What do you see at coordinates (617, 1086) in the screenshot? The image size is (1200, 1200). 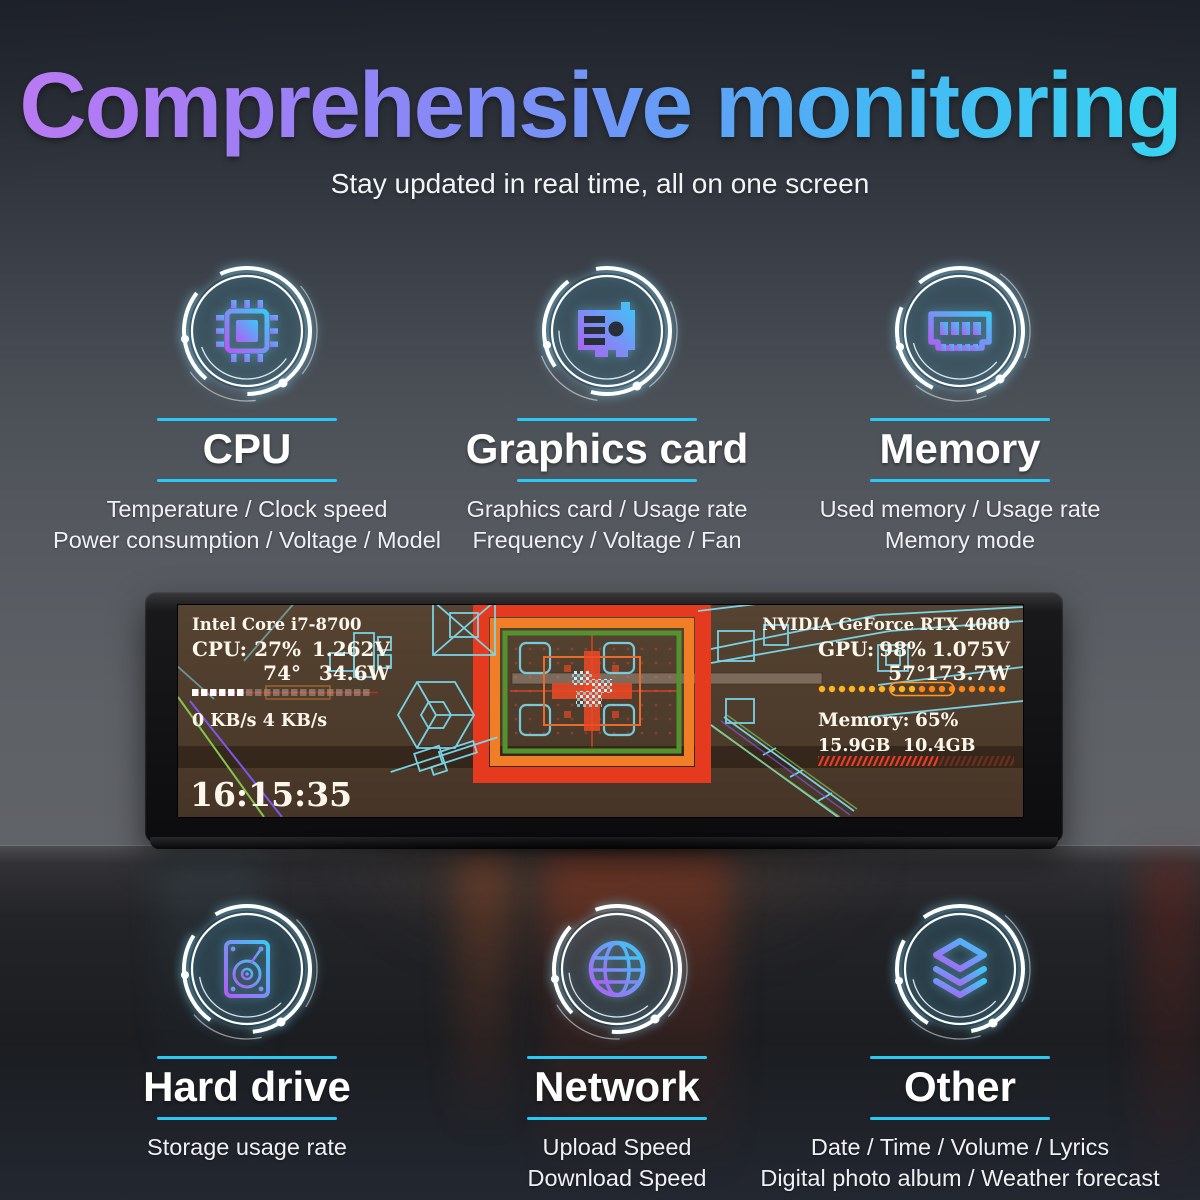 I see `feature-title: Network` at bounding box center [617, 1086].